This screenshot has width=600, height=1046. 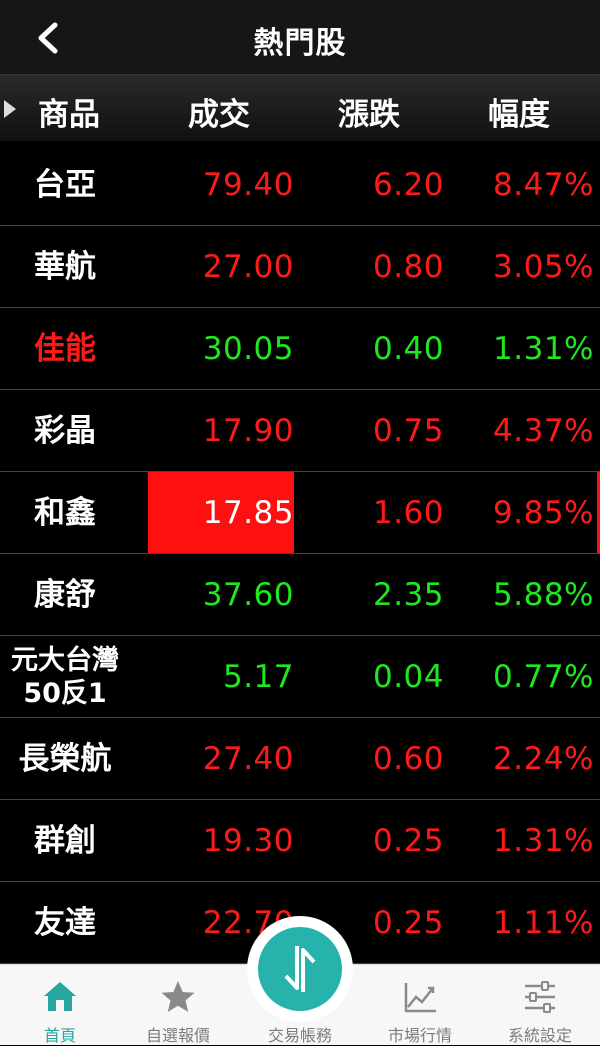 I want to click on stock-percent: 5.88%, so click(x=543, y=594).